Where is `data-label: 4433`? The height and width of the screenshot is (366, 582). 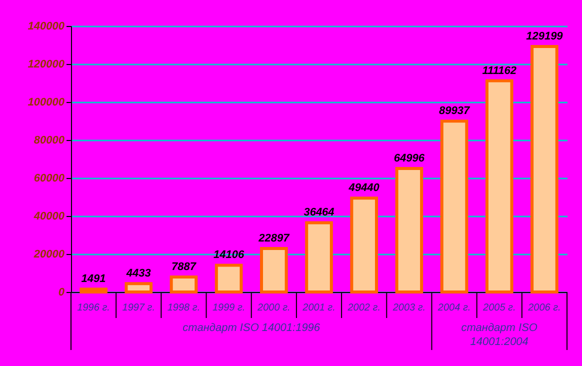
data-label: 4433 is located at coordinates (138, 274).